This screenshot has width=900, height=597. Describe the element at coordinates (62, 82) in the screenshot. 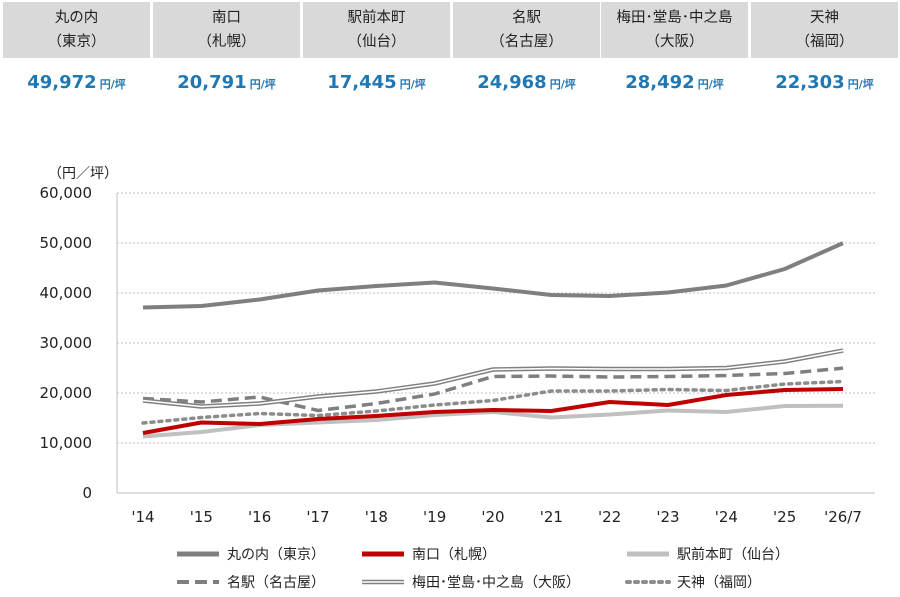

I see `rent-number: 49,972` at that location.